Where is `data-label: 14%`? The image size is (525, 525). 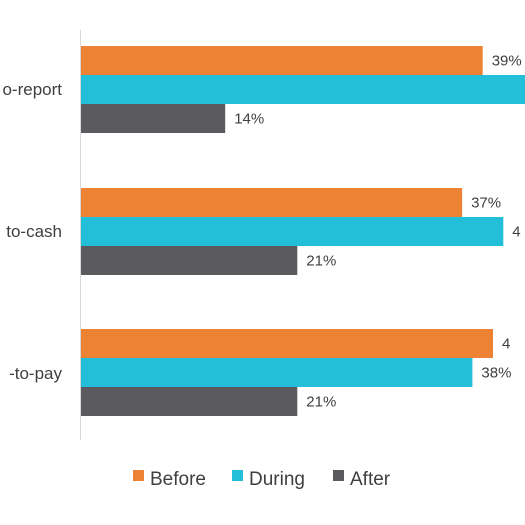 data-label: 14% is located at coordinates (249, 119).